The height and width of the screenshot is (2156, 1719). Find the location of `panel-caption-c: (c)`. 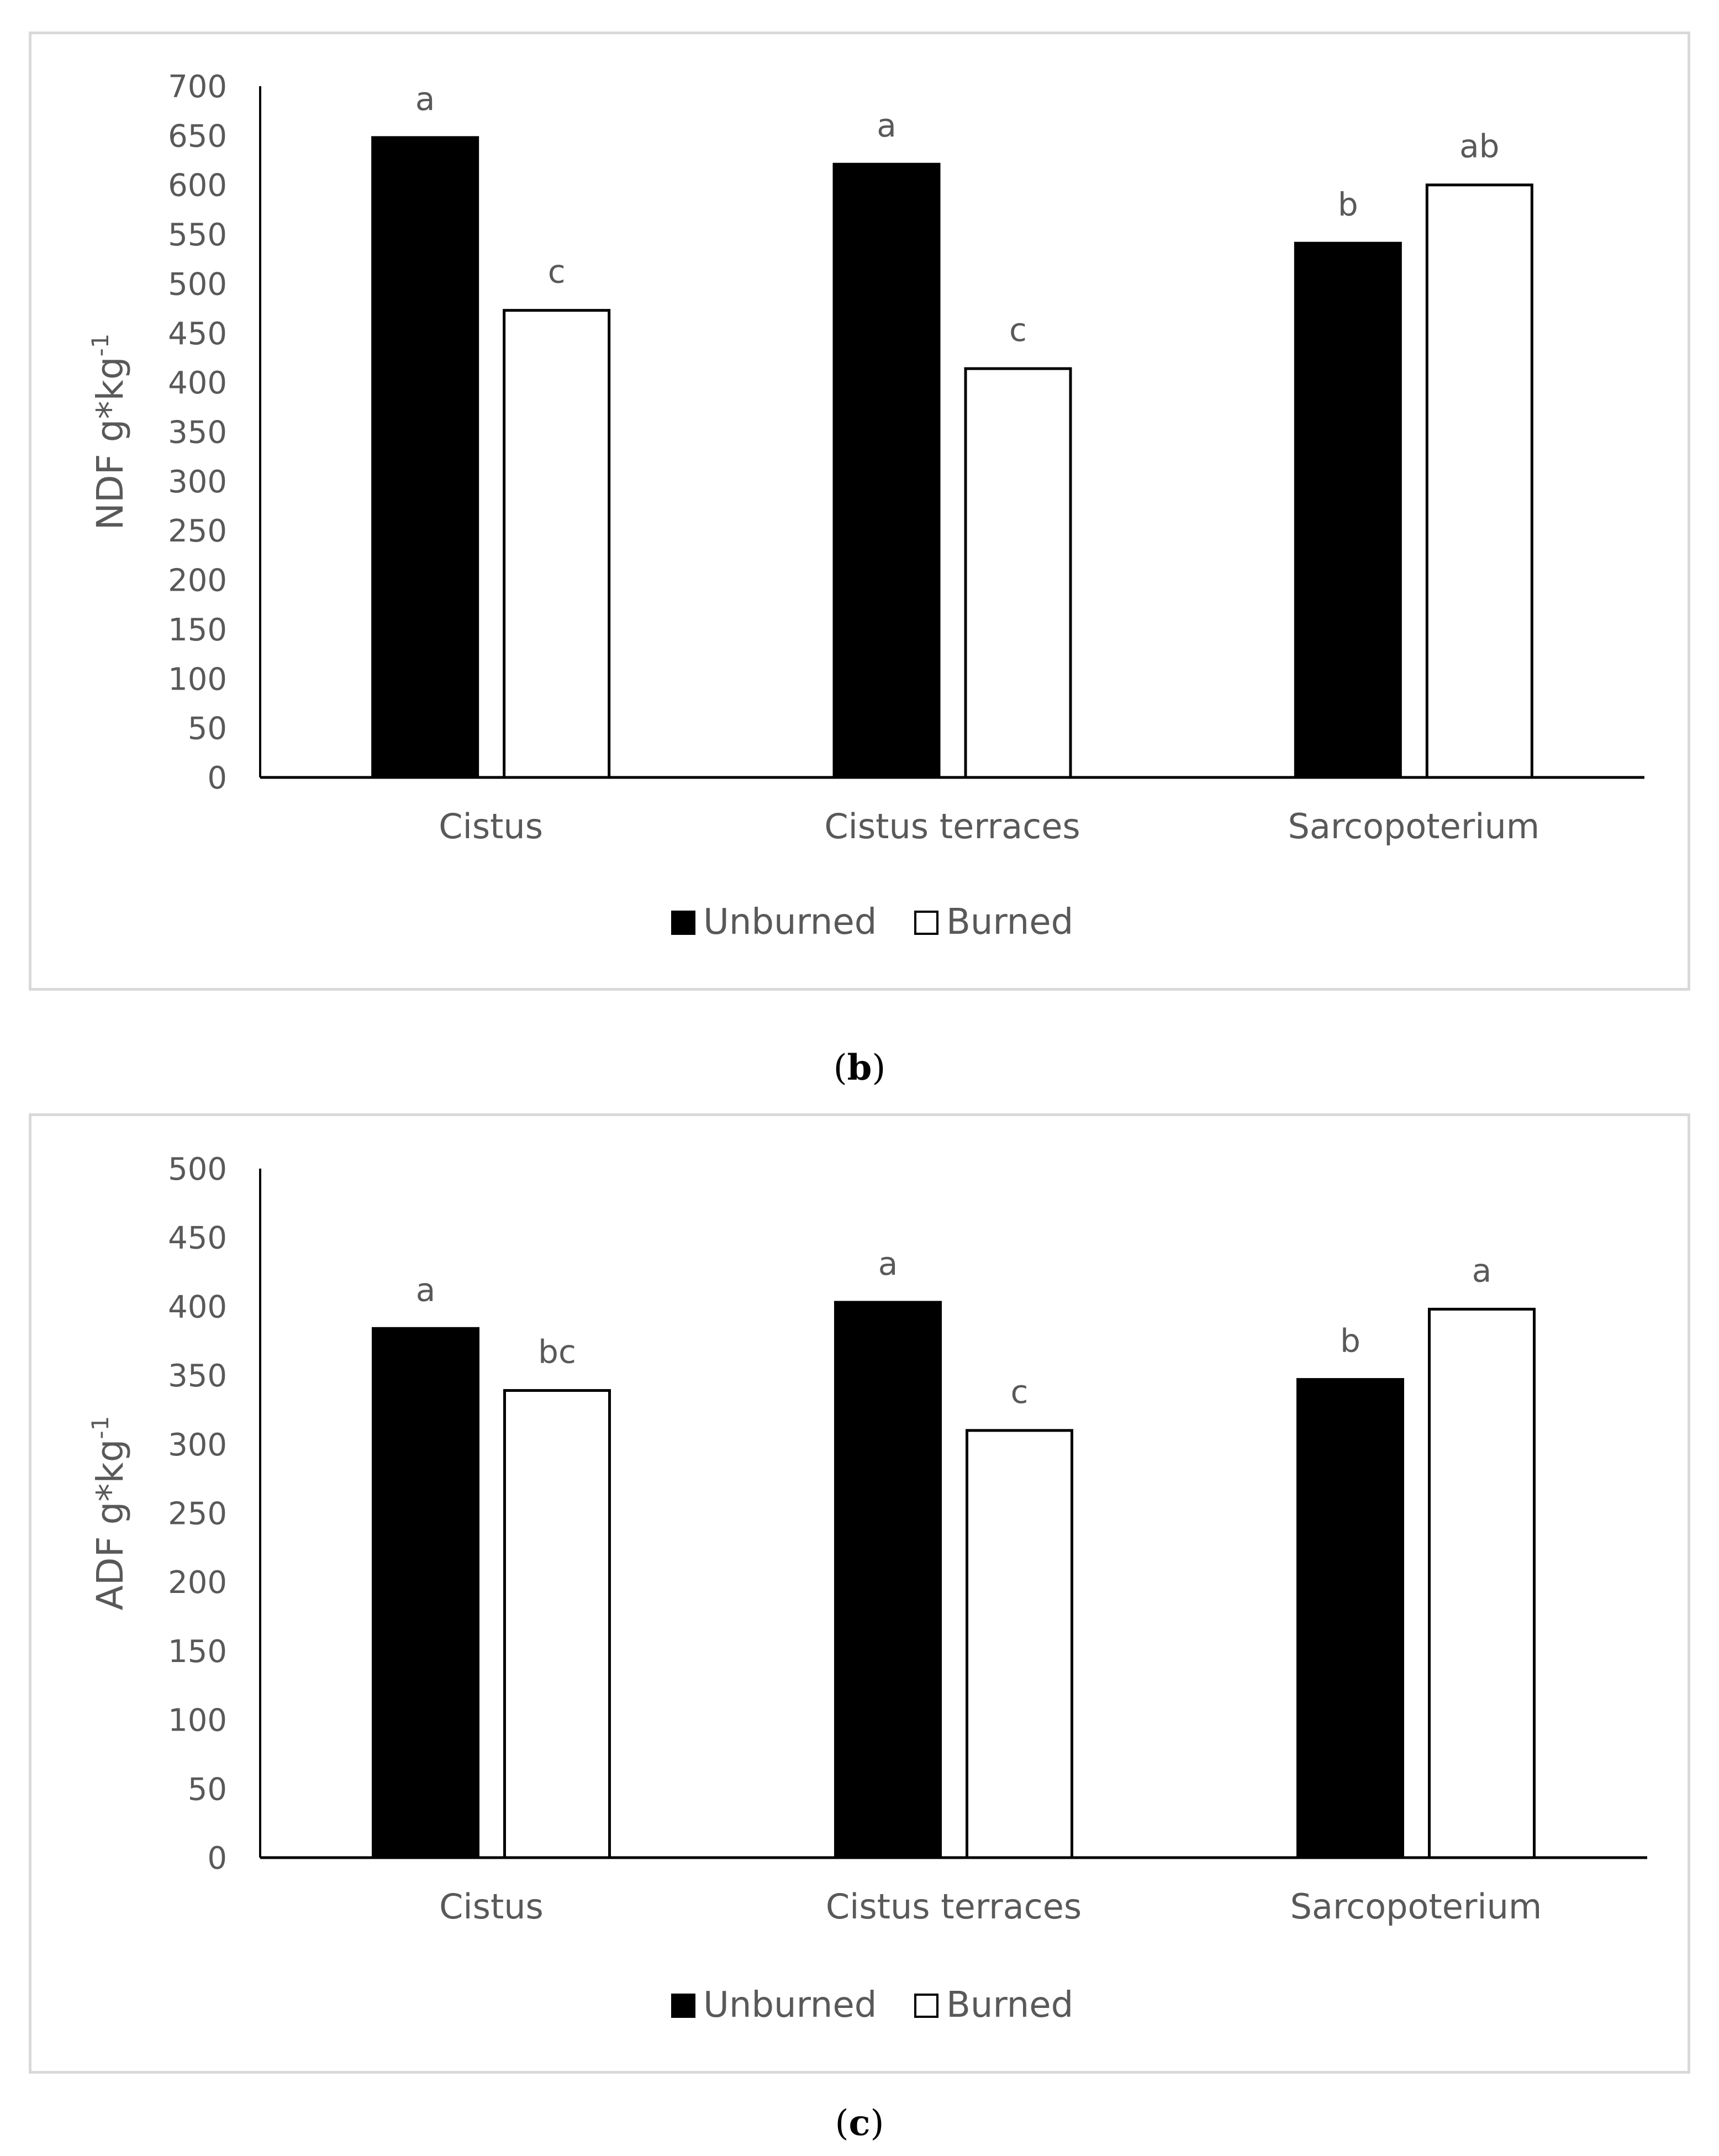

panel-caption-c: (c) is located at coordinates (859, 2123).